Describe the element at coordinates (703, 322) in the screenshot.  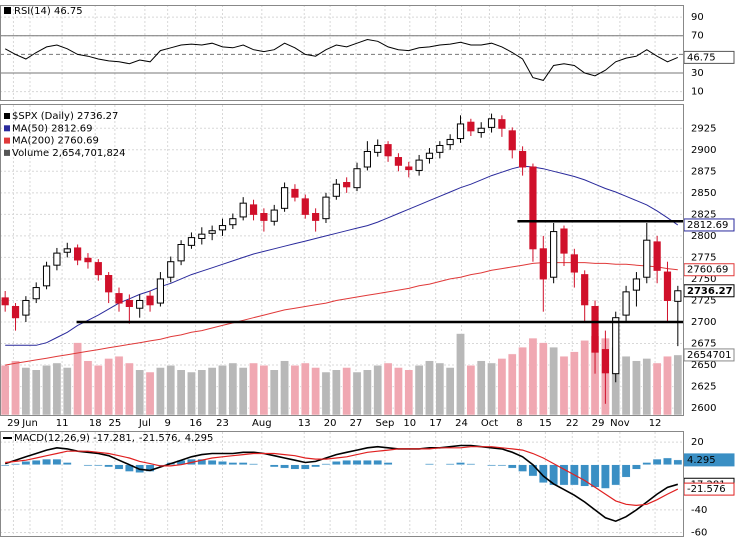
I see `y-tick-label: 2700` at that location.